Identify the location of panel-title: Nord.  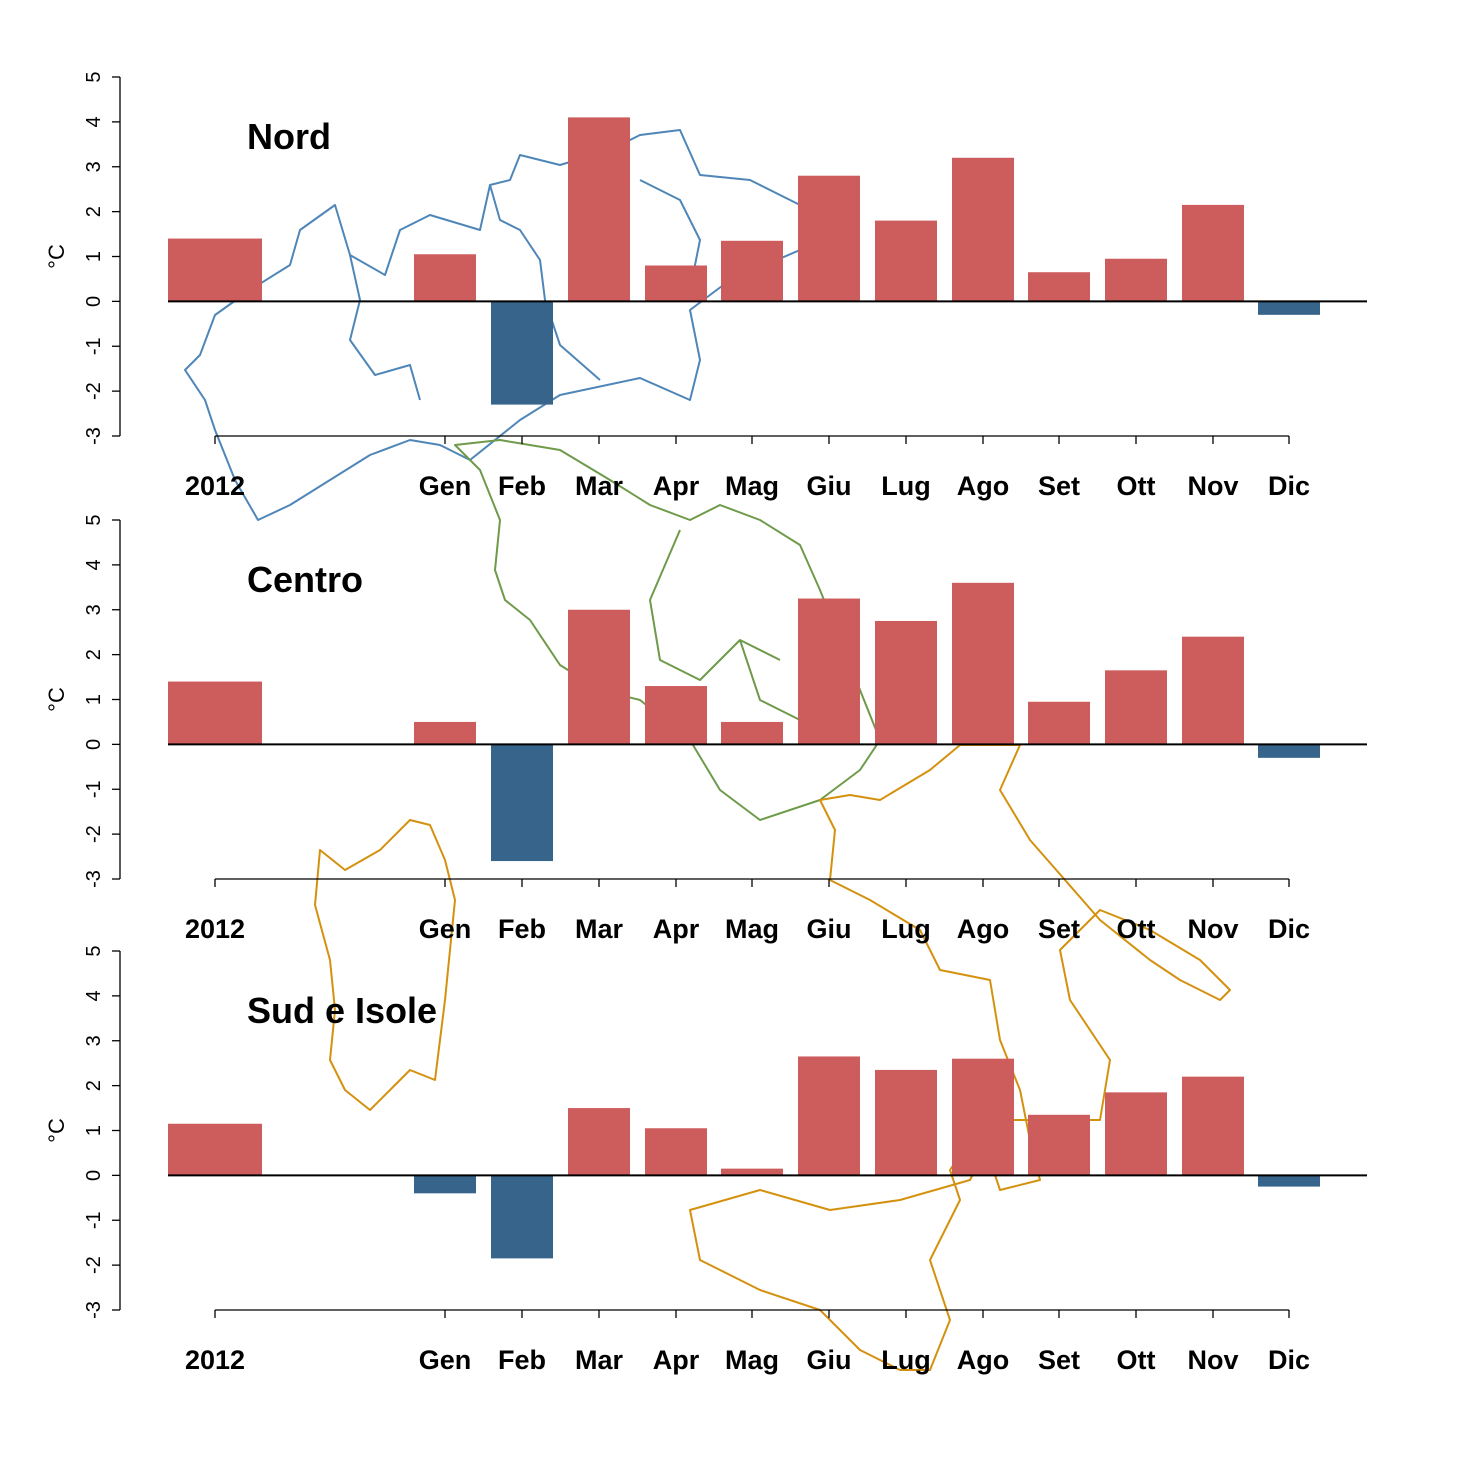
(289, 136).